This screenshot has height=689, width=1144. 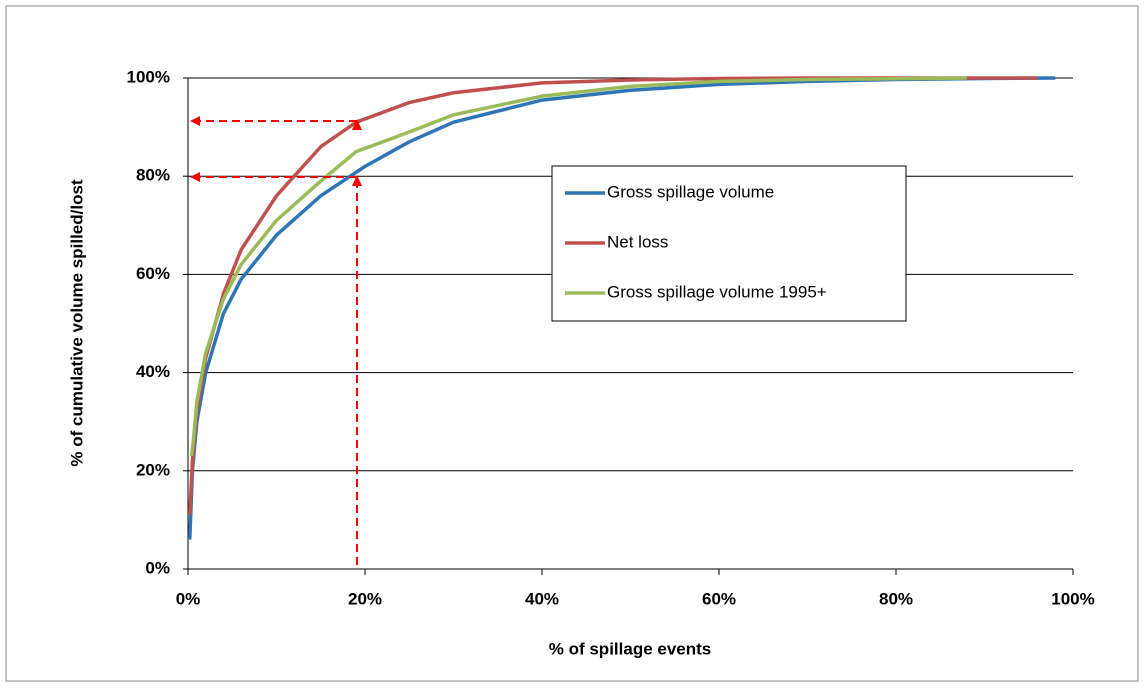 What do you see at coordinates (690, 191) in the screenshot?
I see `legend-label: Gross spillage volume` at bounding box center [690, 191].